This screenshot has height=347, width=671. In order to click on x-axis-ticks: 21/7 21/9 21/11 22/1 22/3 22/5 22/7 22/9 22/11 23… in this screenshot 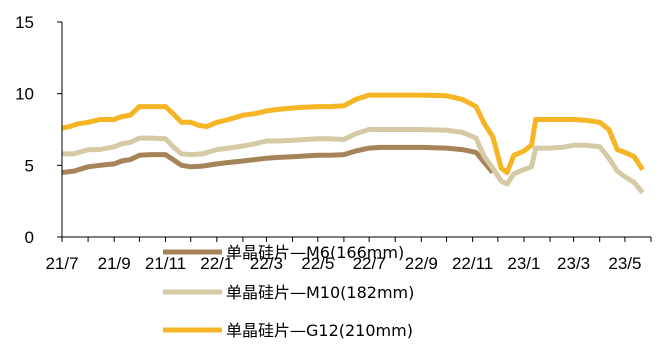, I will do `click(348, 255)`.